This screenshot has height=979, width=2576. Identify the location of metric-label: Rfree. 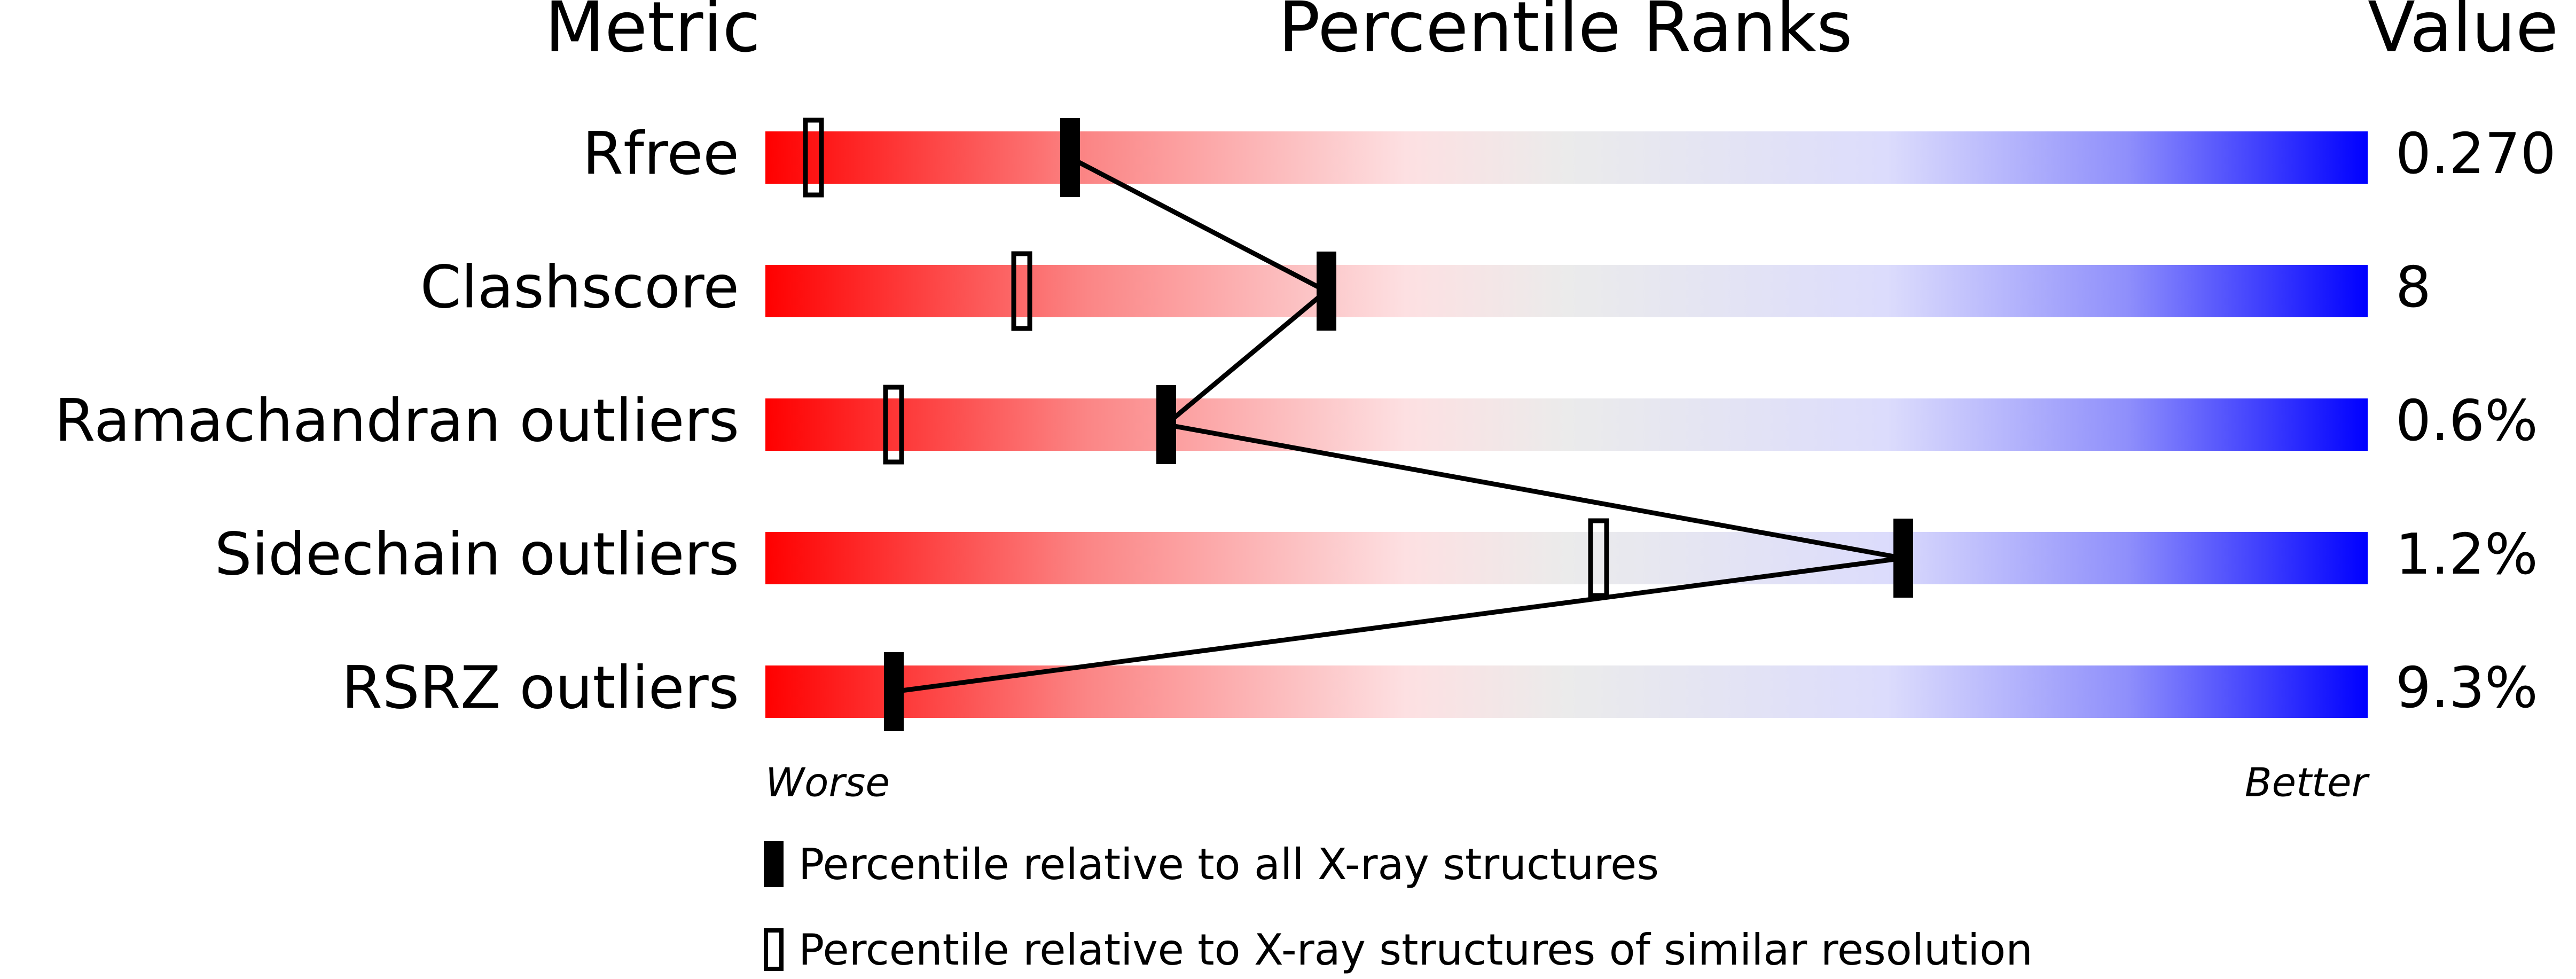
(661, 153).